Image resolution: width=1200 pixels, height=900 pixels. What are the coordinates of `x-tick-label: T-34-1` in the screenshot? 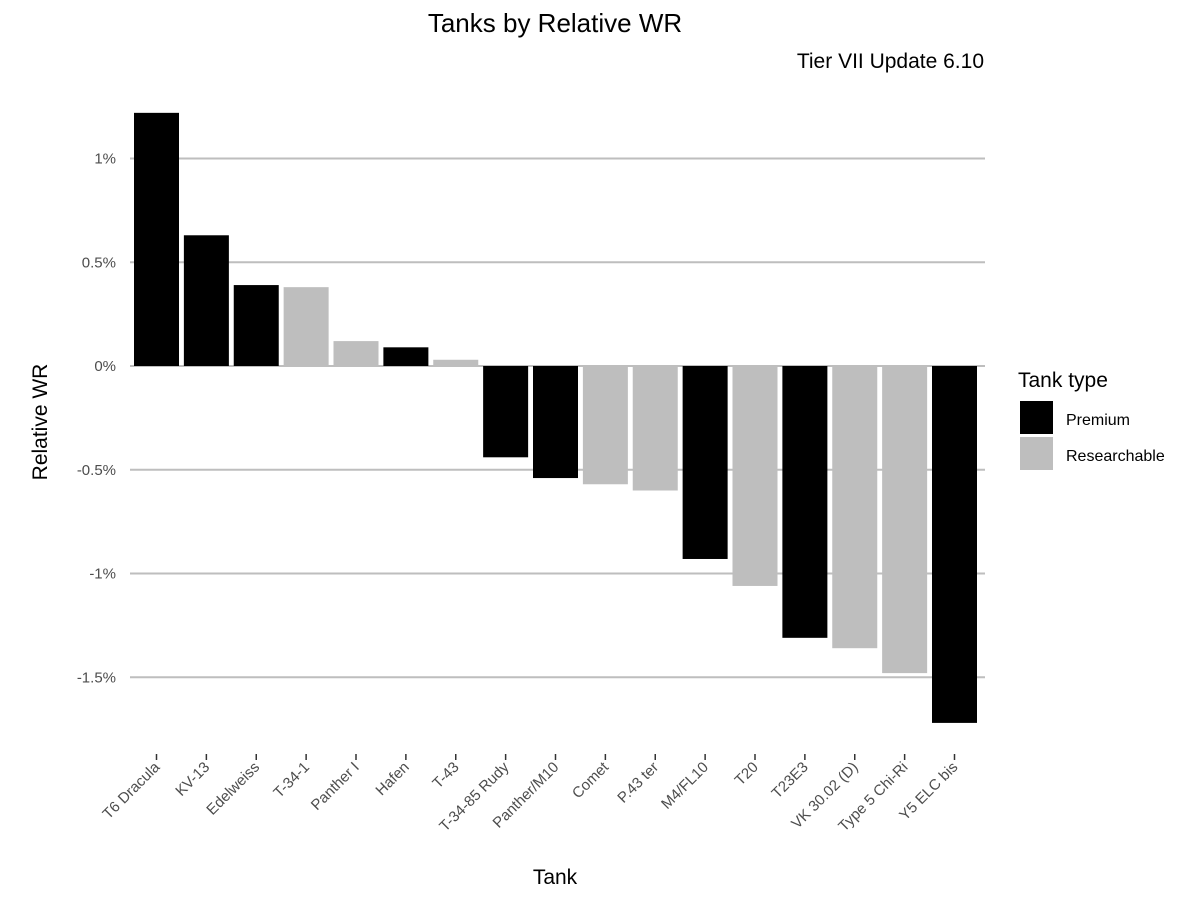 It's located at (291, 780).